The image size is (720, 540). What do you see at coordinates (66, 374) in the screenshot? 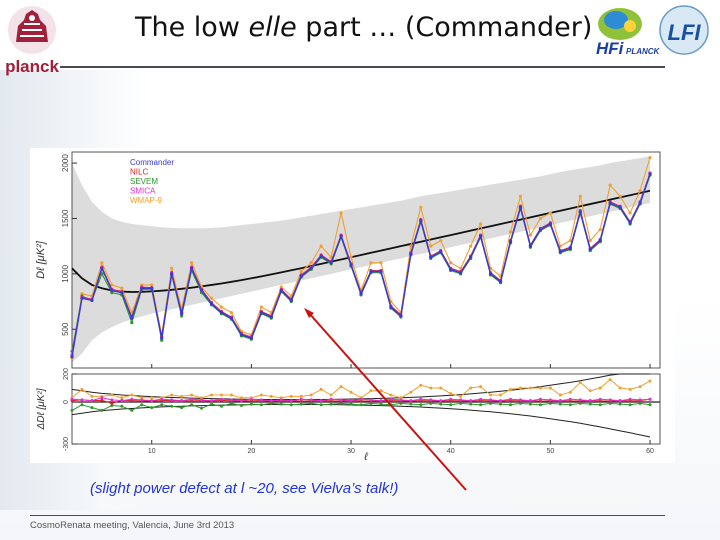
I see `y-tick-label: 200` at bounding box center [66, 374].